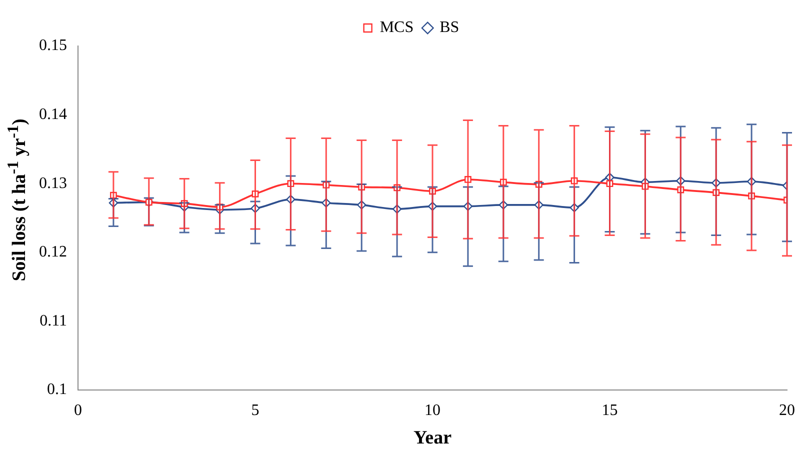 This screenshot has height=454, width=801. What do you see at coordinates (787, 410) in the screenshot?
I see `x-tick-label: 20` at bounding box center [787, 410].